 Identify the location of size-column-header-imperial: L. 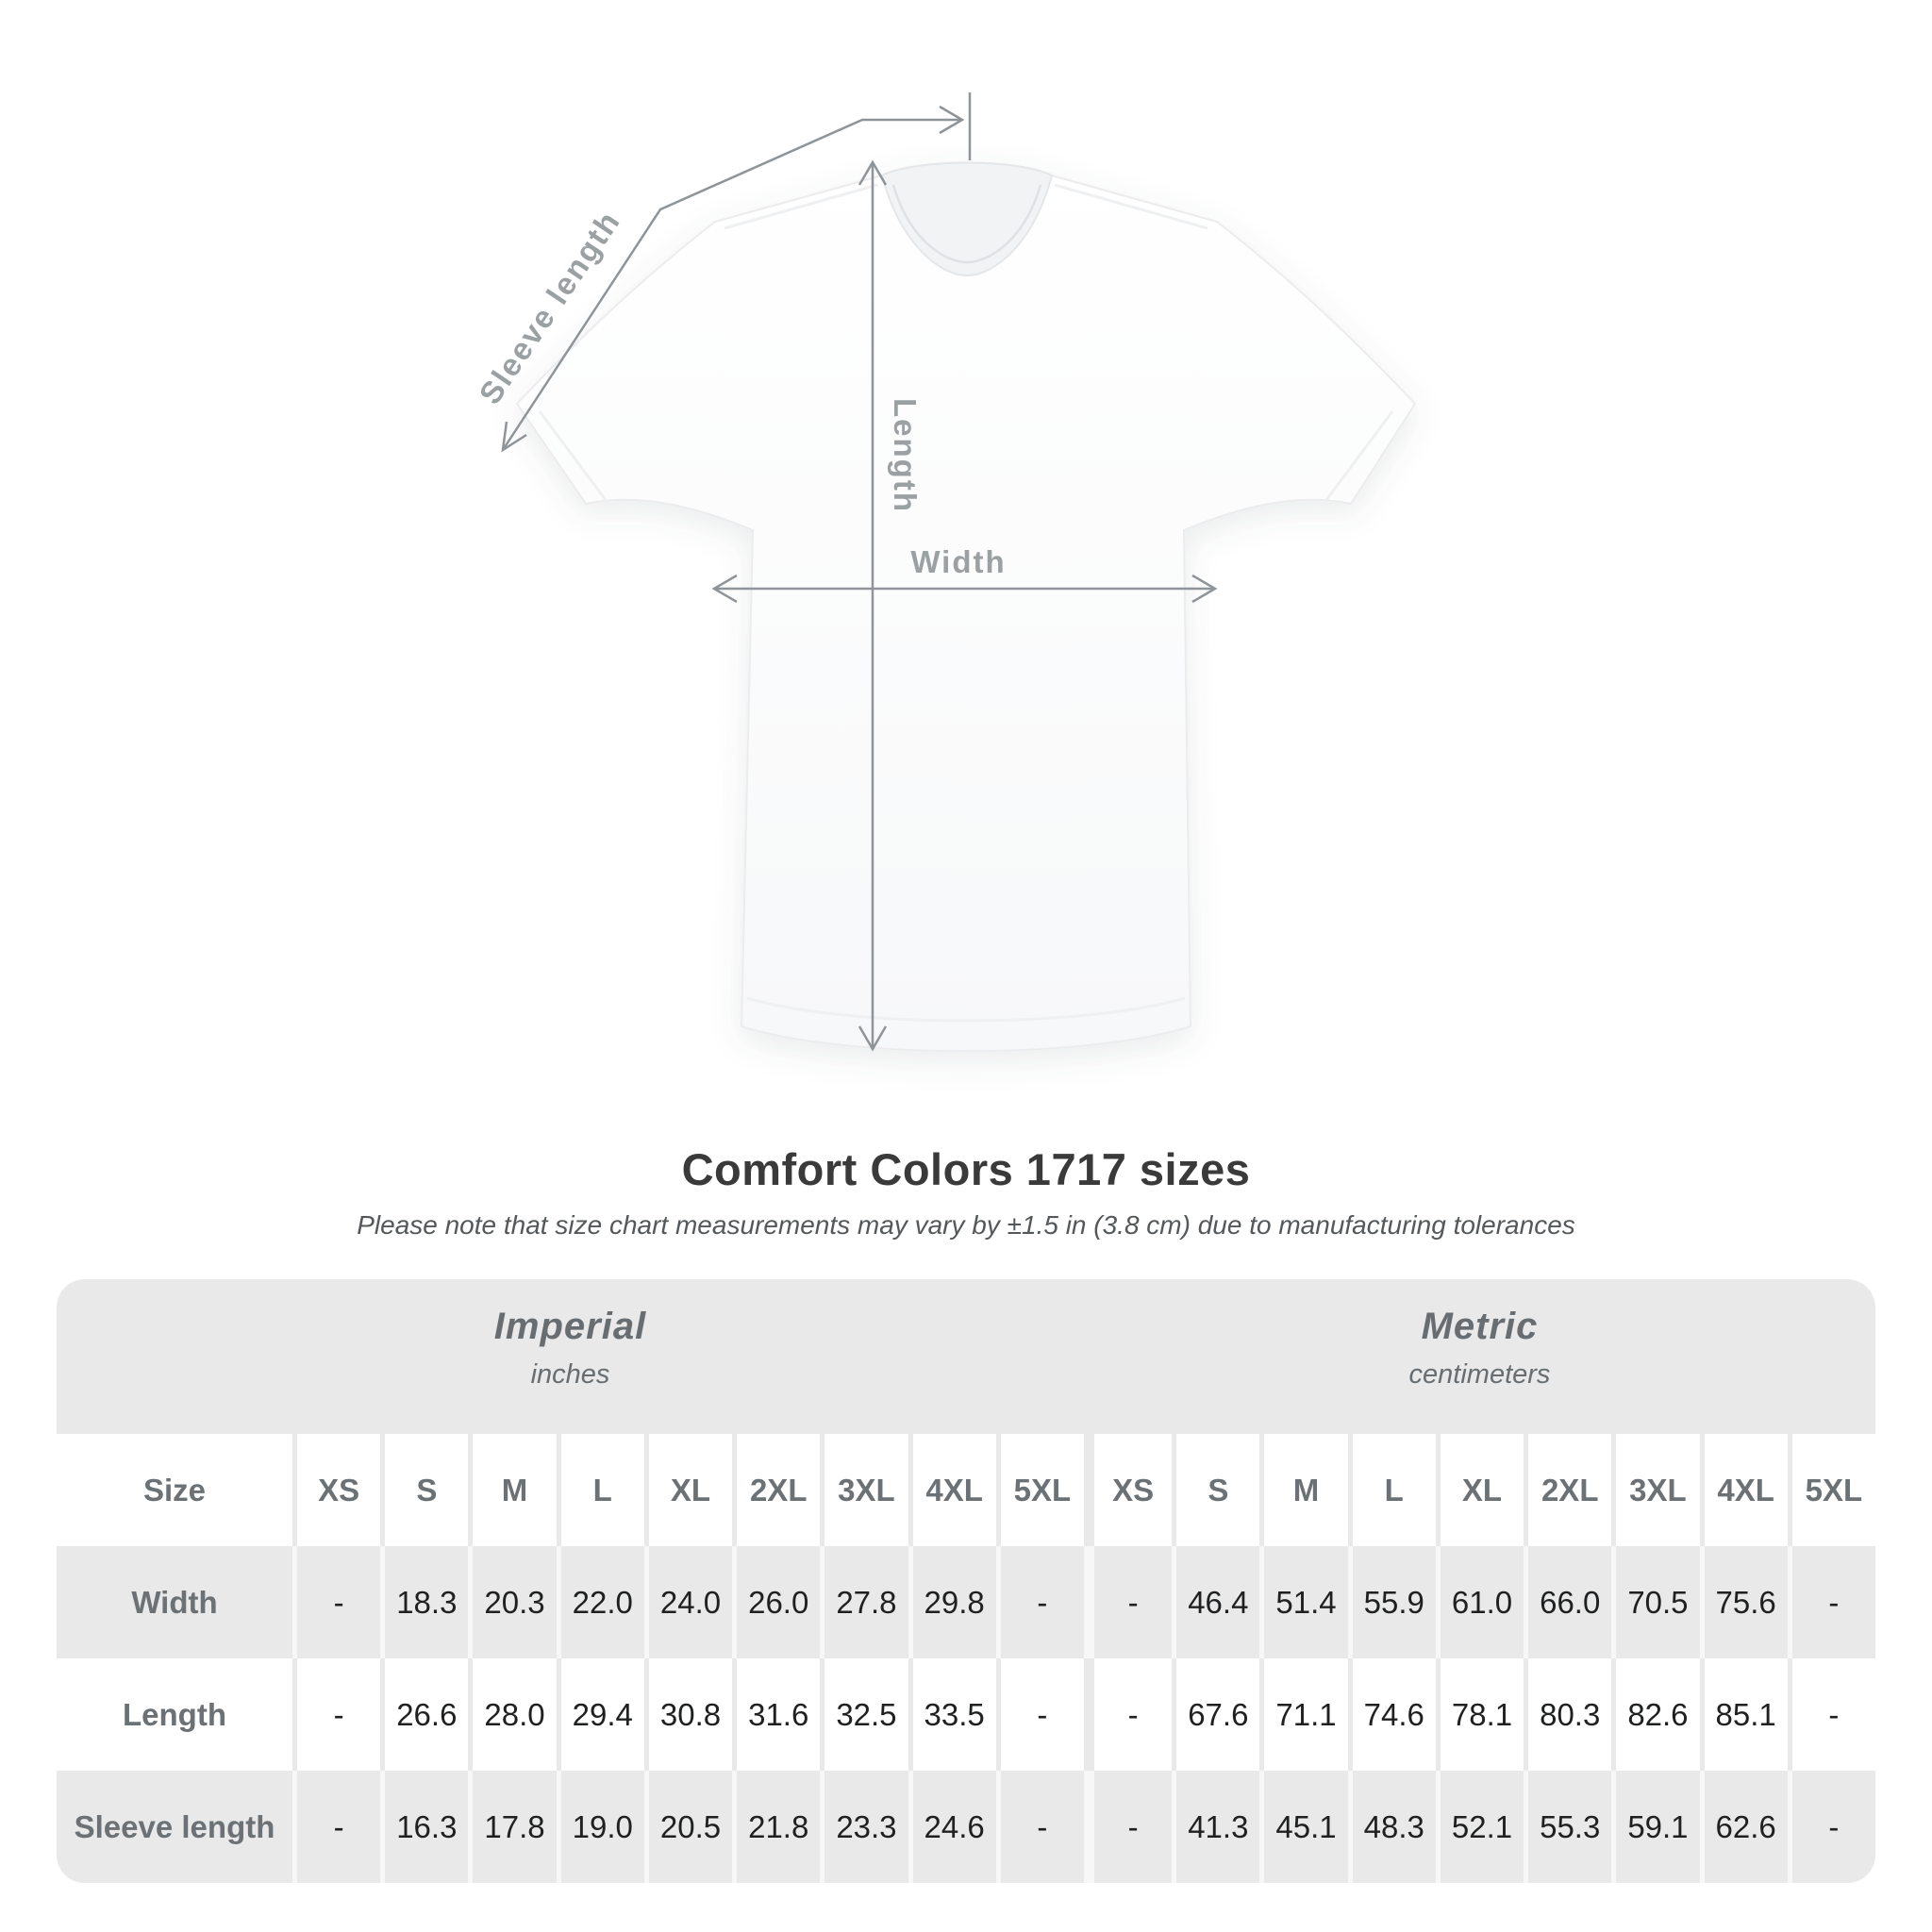
(600, 1490).